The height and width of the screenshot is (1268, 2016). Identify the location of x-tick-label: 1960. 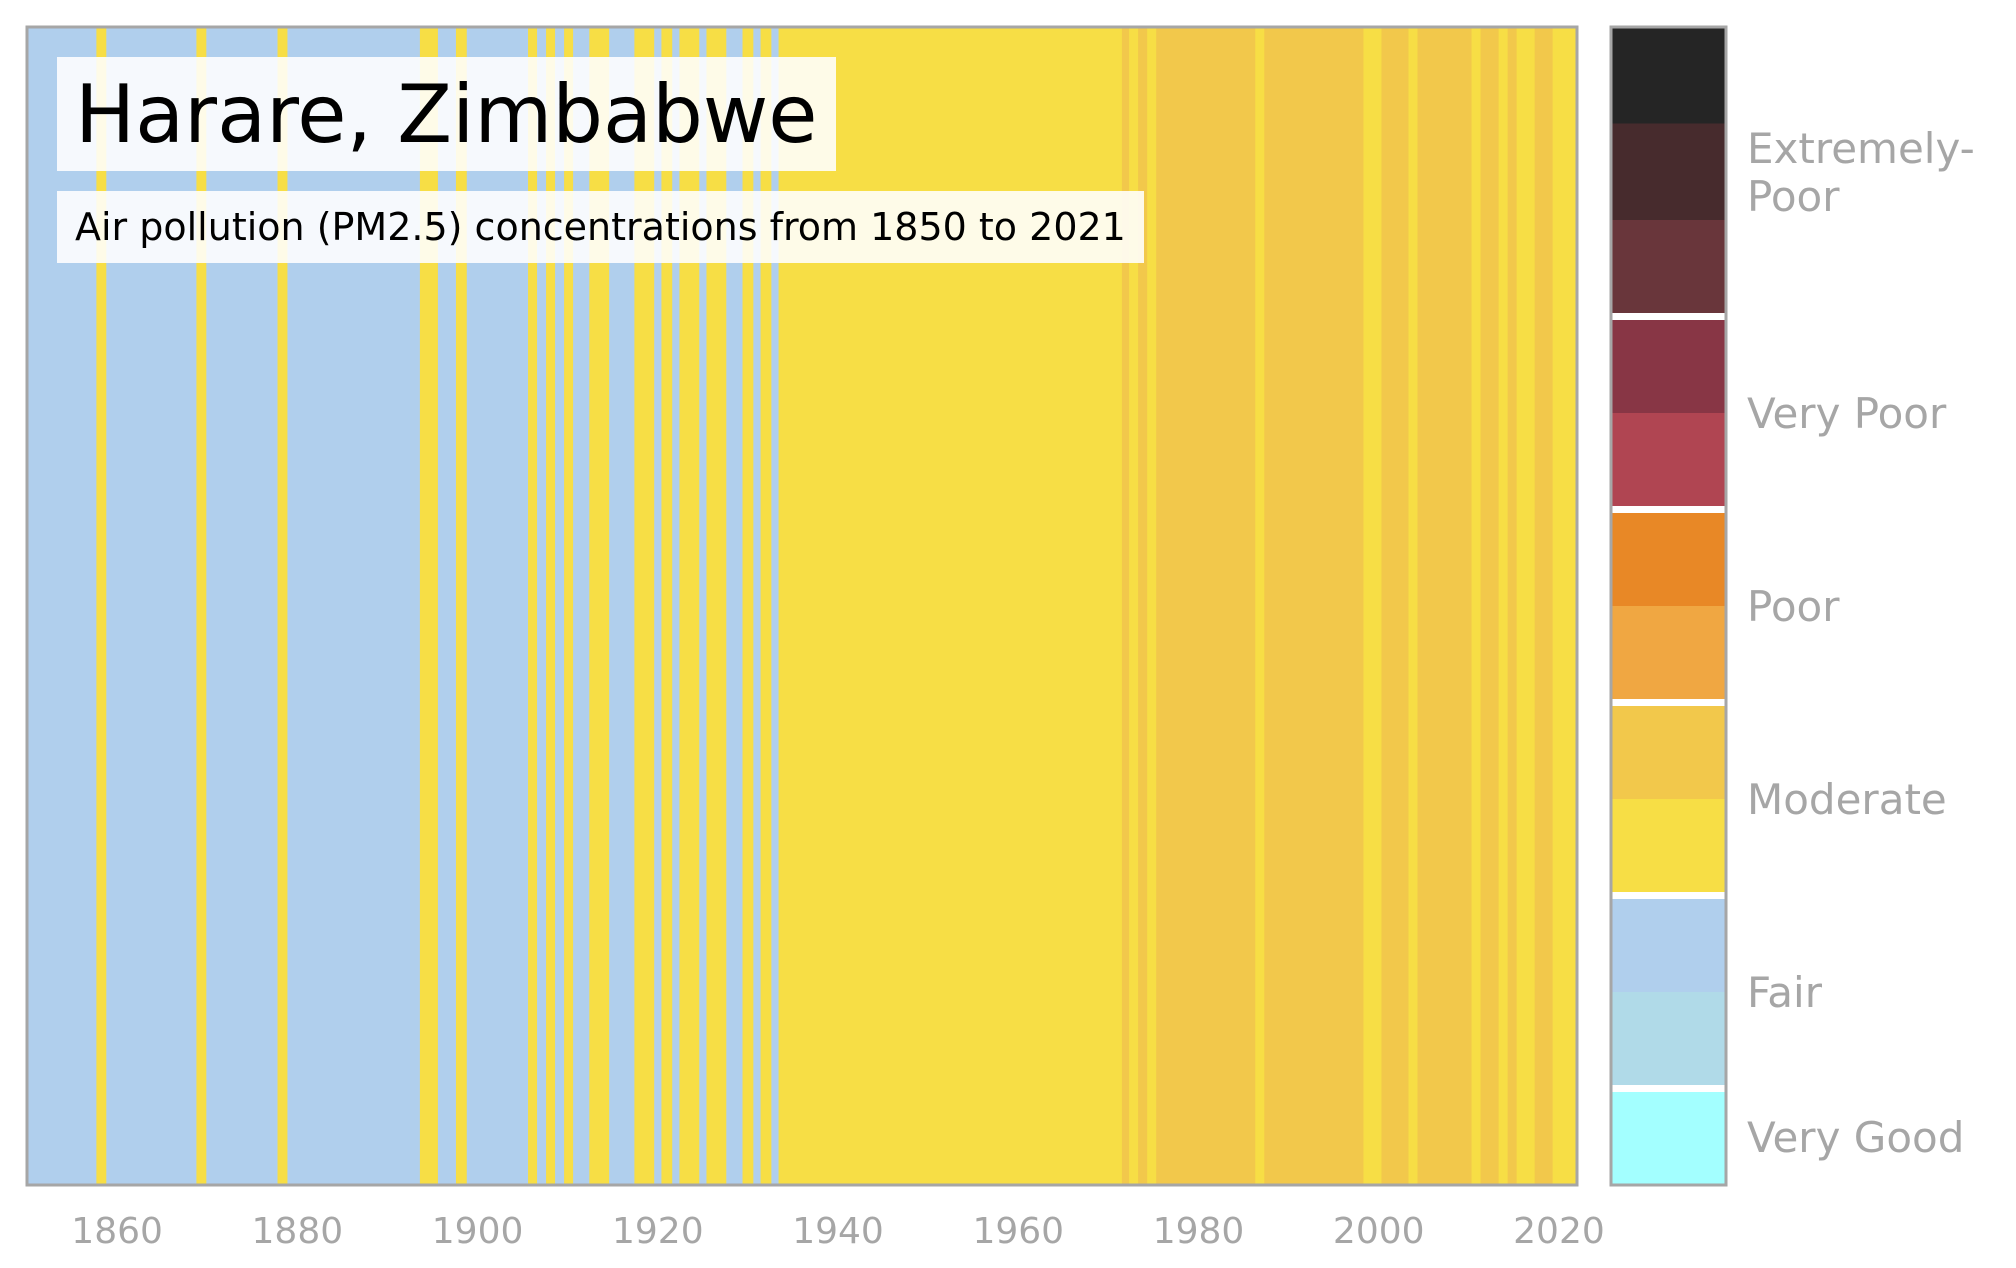
(1018, 1231).